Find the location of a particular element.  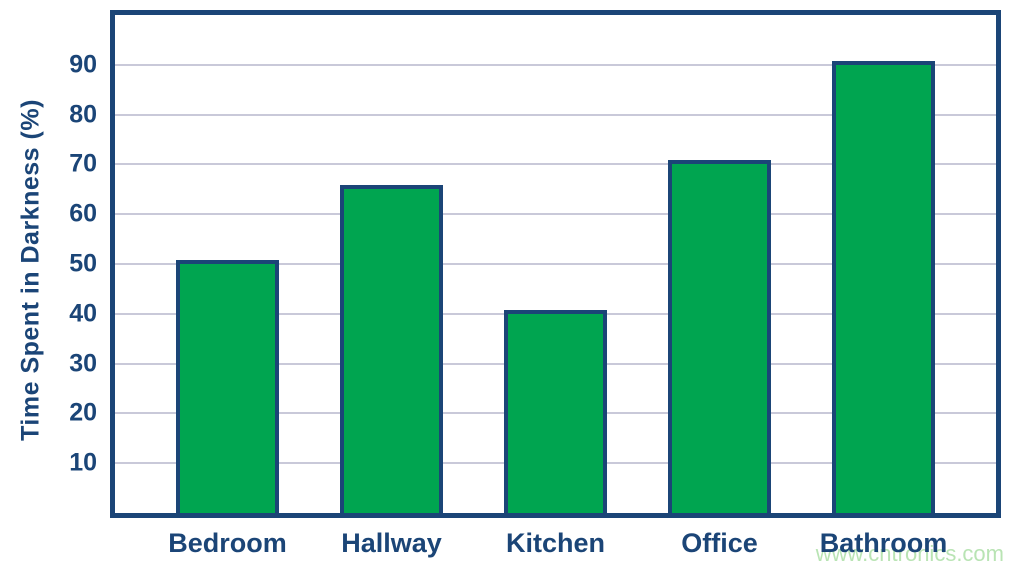

y-tick-label: 70 is located at coordinates (83, 163).